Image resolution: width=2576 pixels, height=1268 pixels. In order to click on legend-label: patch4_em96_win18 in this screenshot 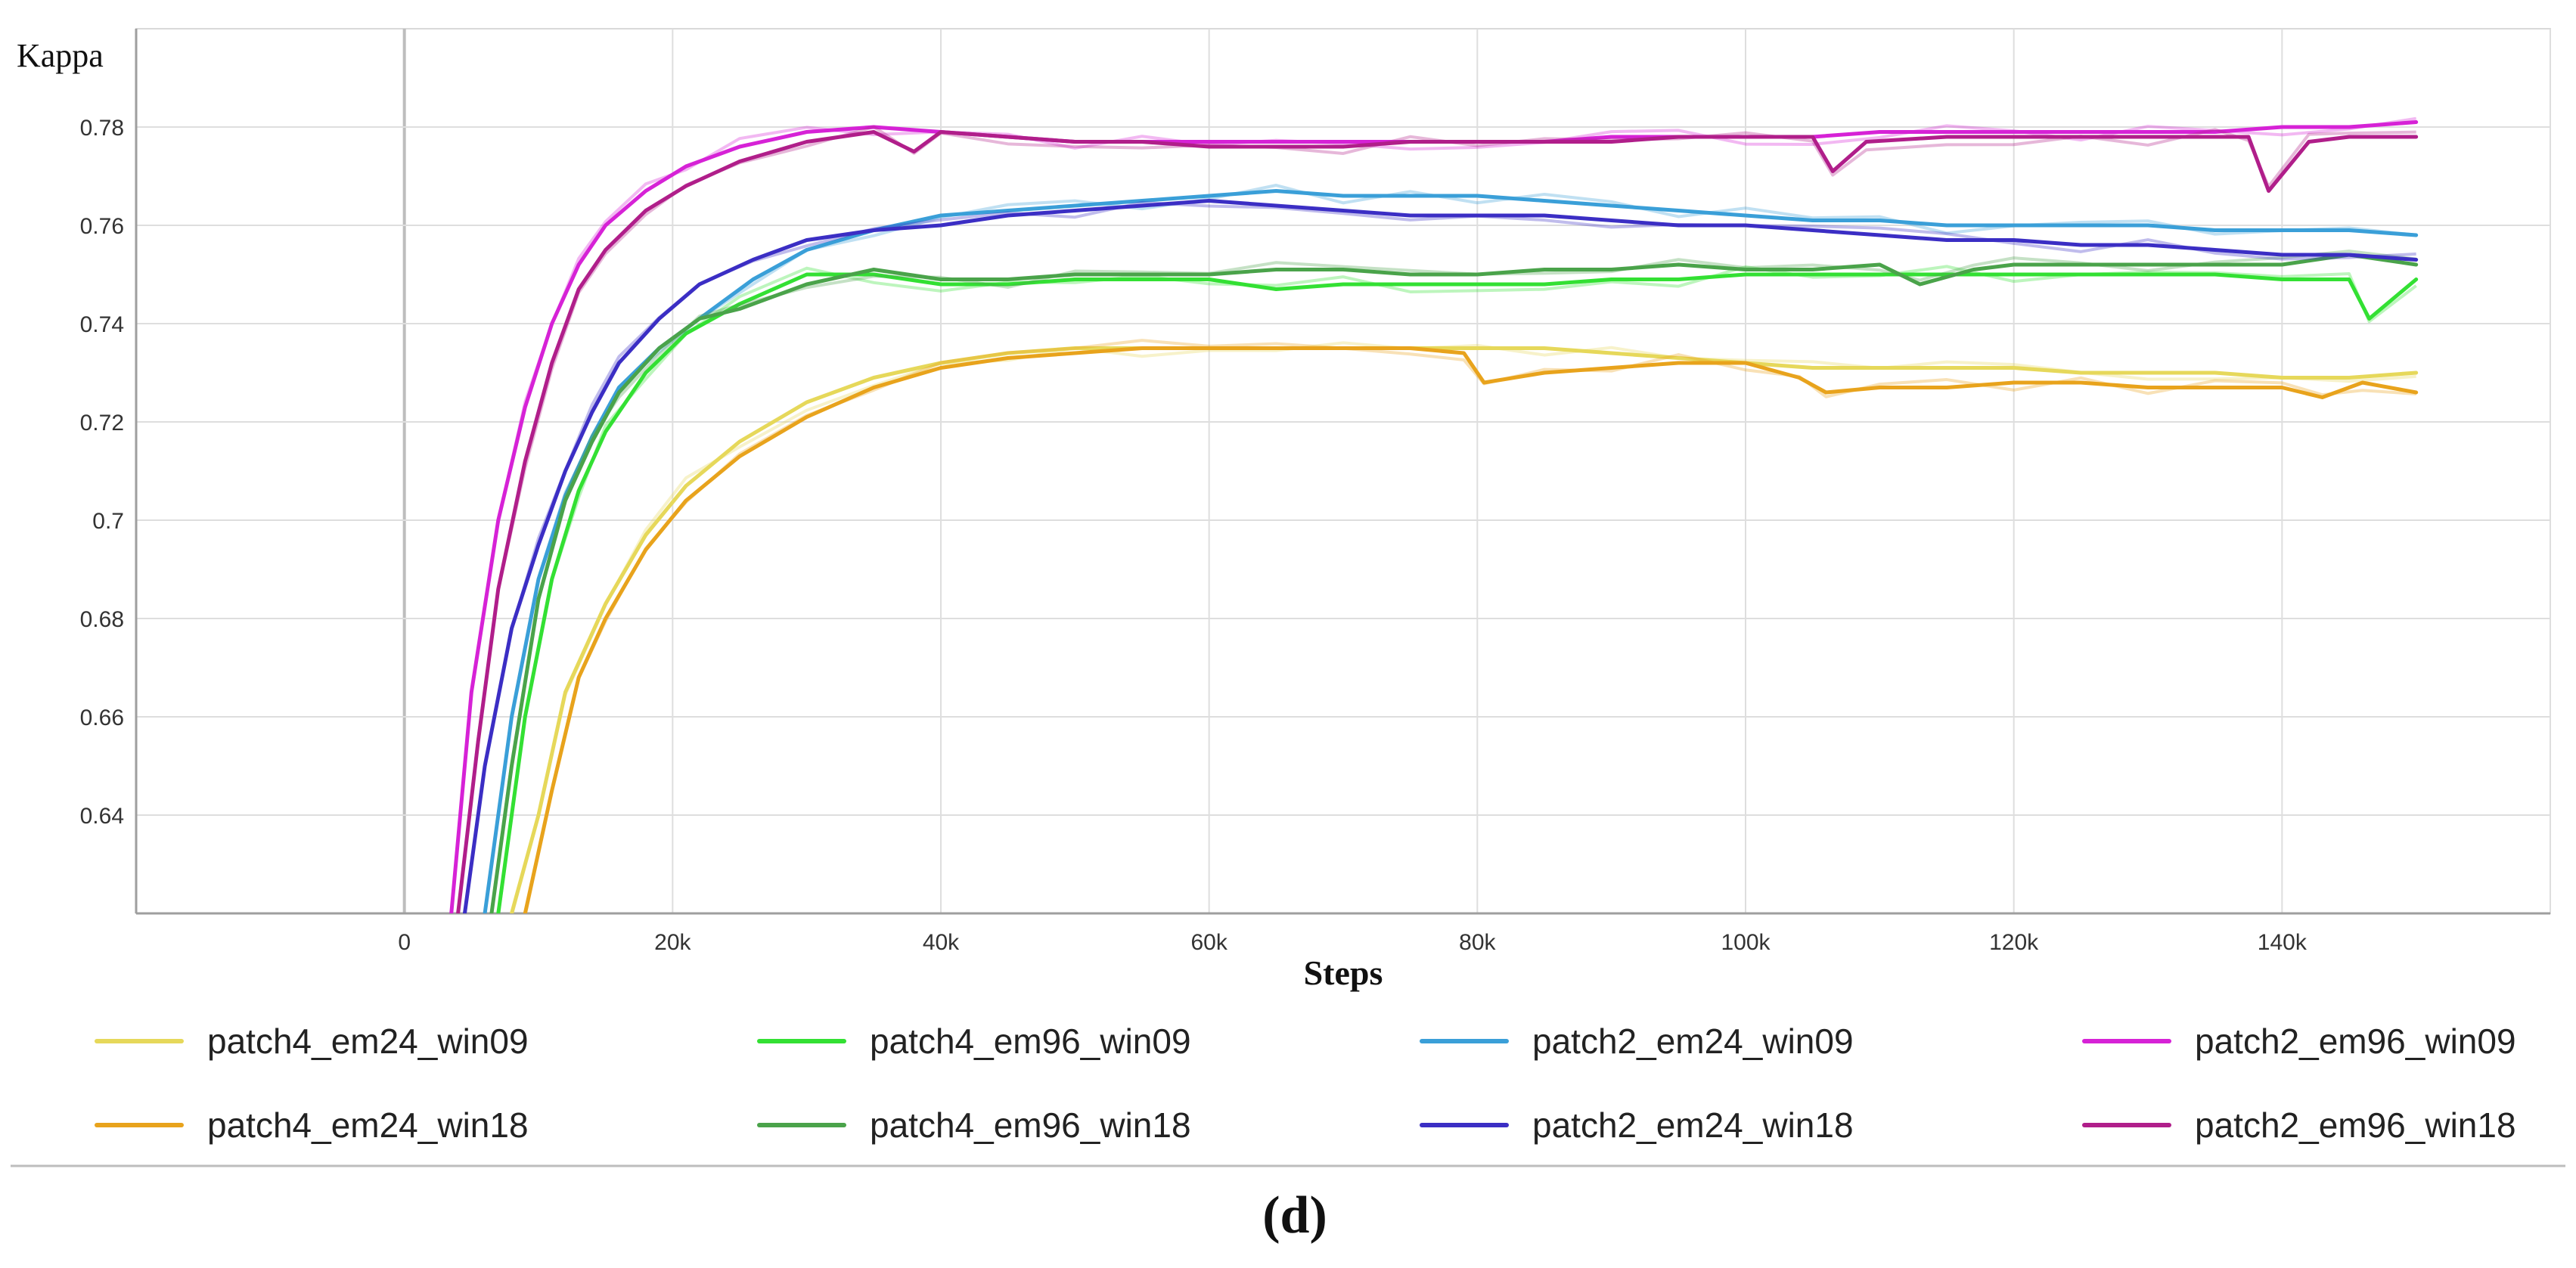, I will do `click(1030, 1125)`.